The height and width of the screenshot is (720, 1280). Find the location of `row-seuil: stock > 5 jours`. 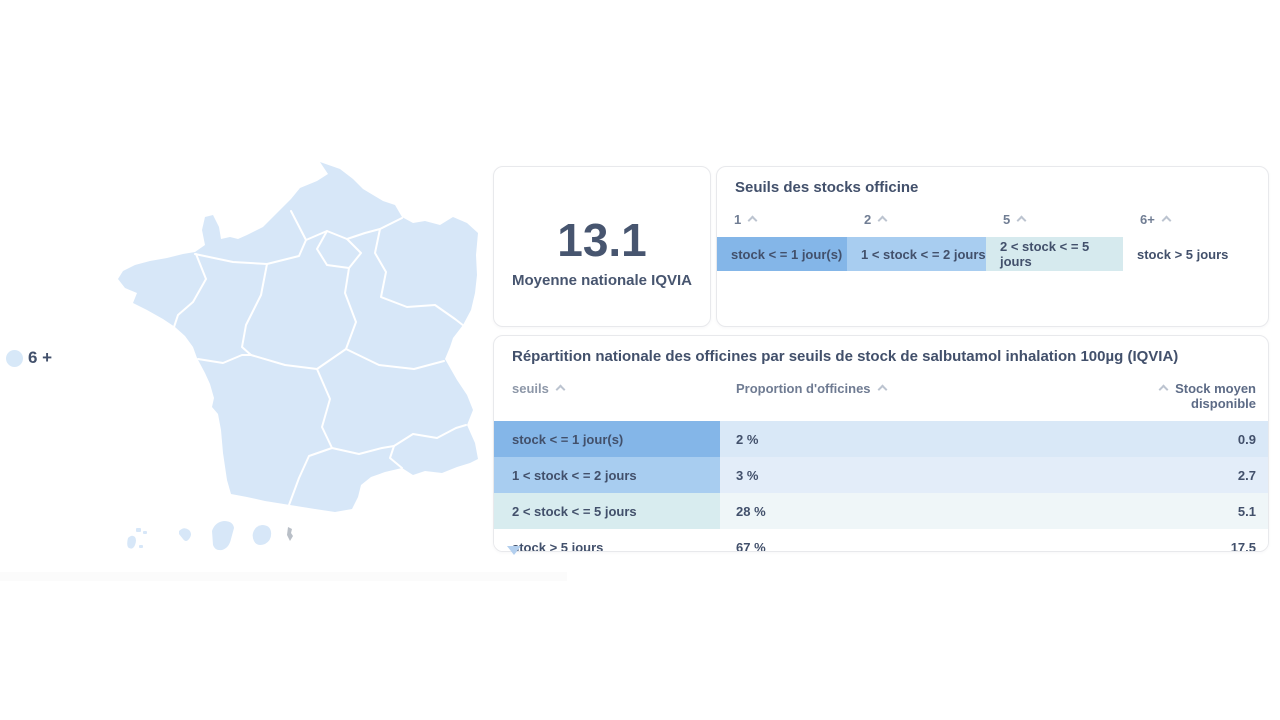

row-seuil: stock > 5 jours is located at coordinates (607, 540).